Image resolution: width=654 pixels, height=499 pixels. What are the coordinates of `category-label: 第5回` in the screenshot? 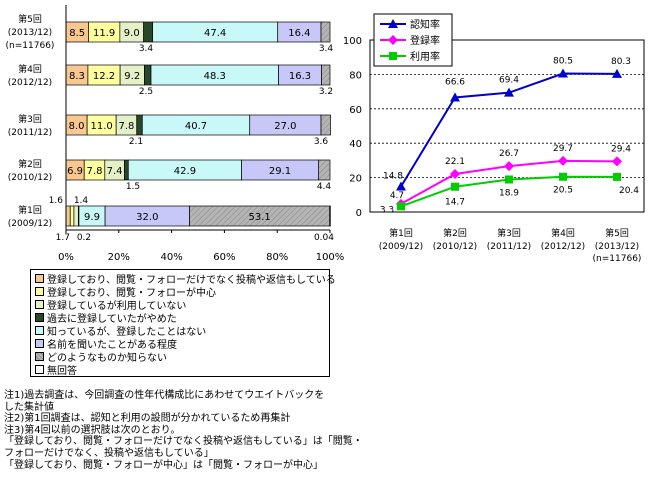 It's located at (30, 19).